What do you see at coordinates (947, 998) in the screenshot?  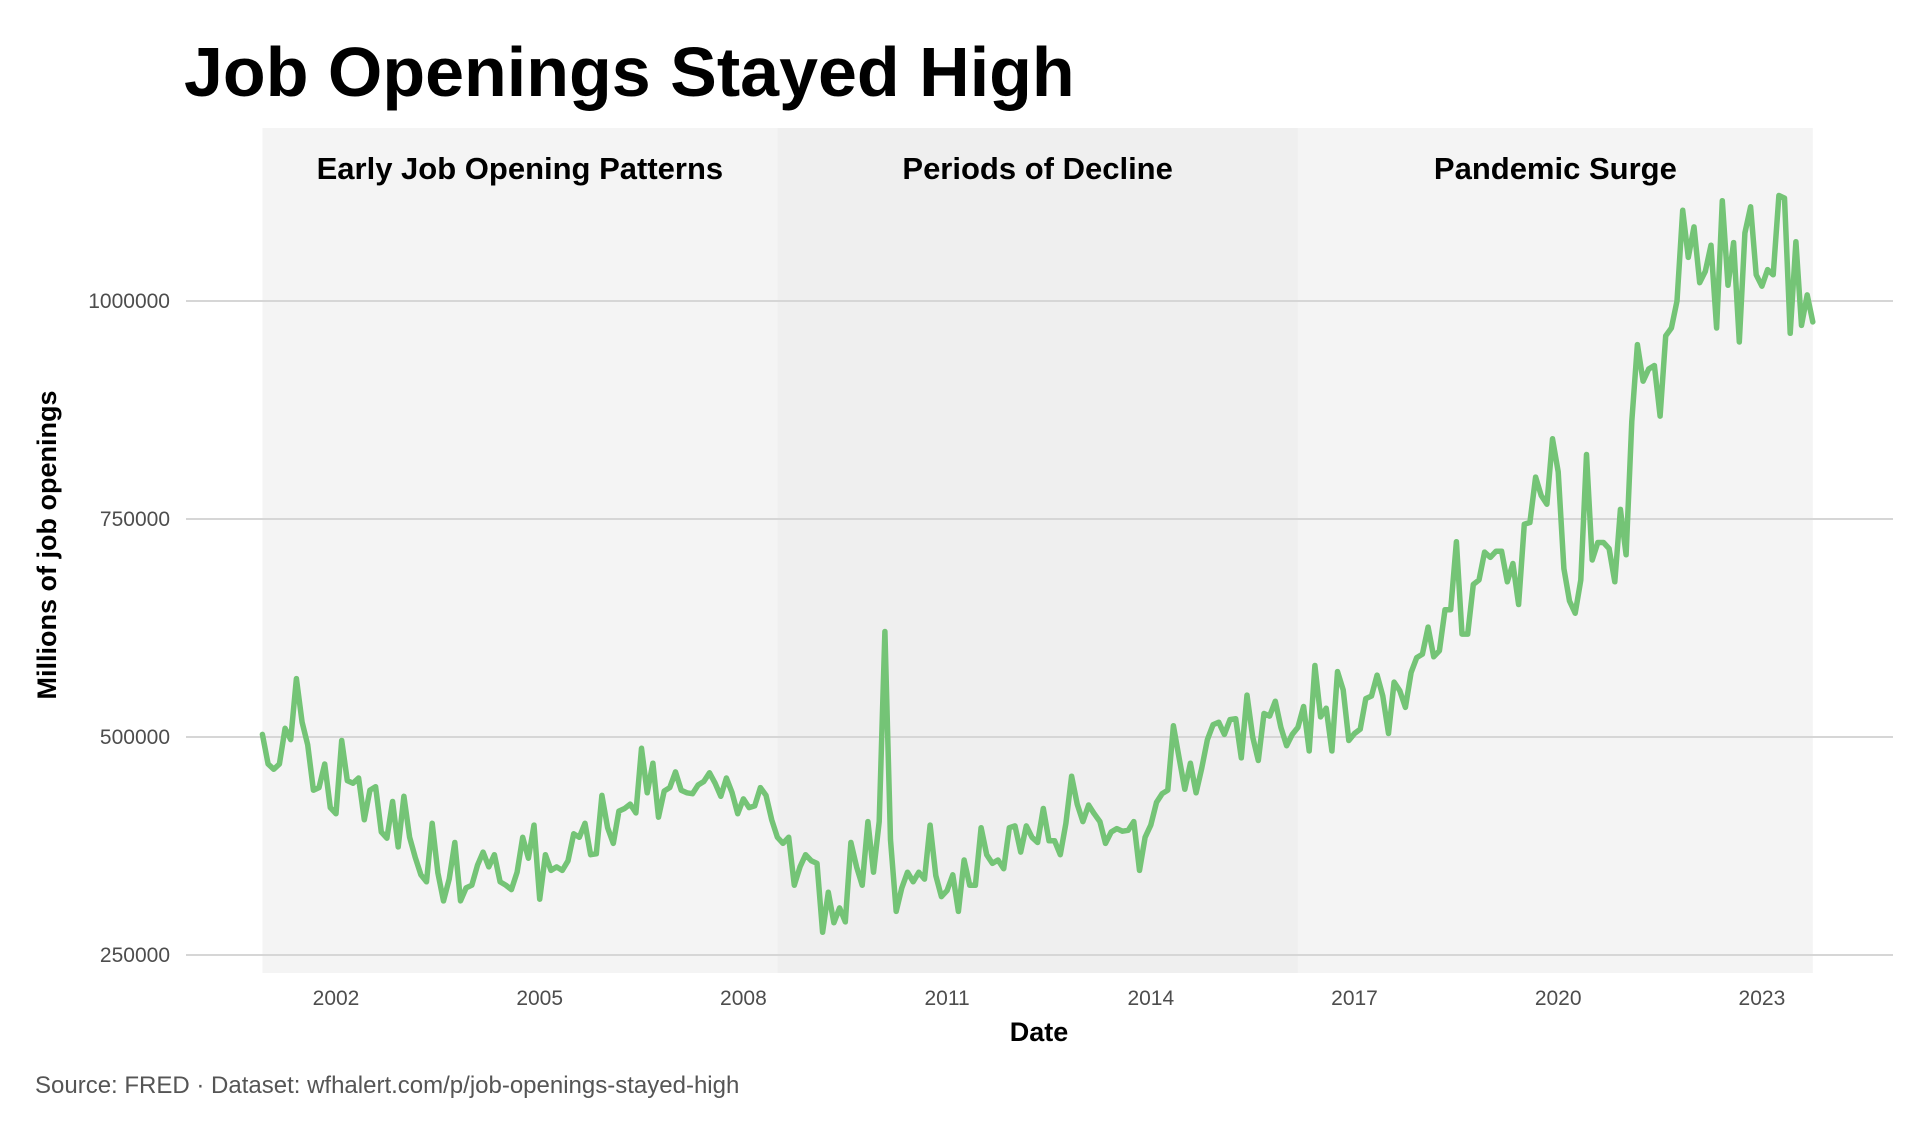 I see `x-tick-label: 2011` at bounding box center [947, 998].